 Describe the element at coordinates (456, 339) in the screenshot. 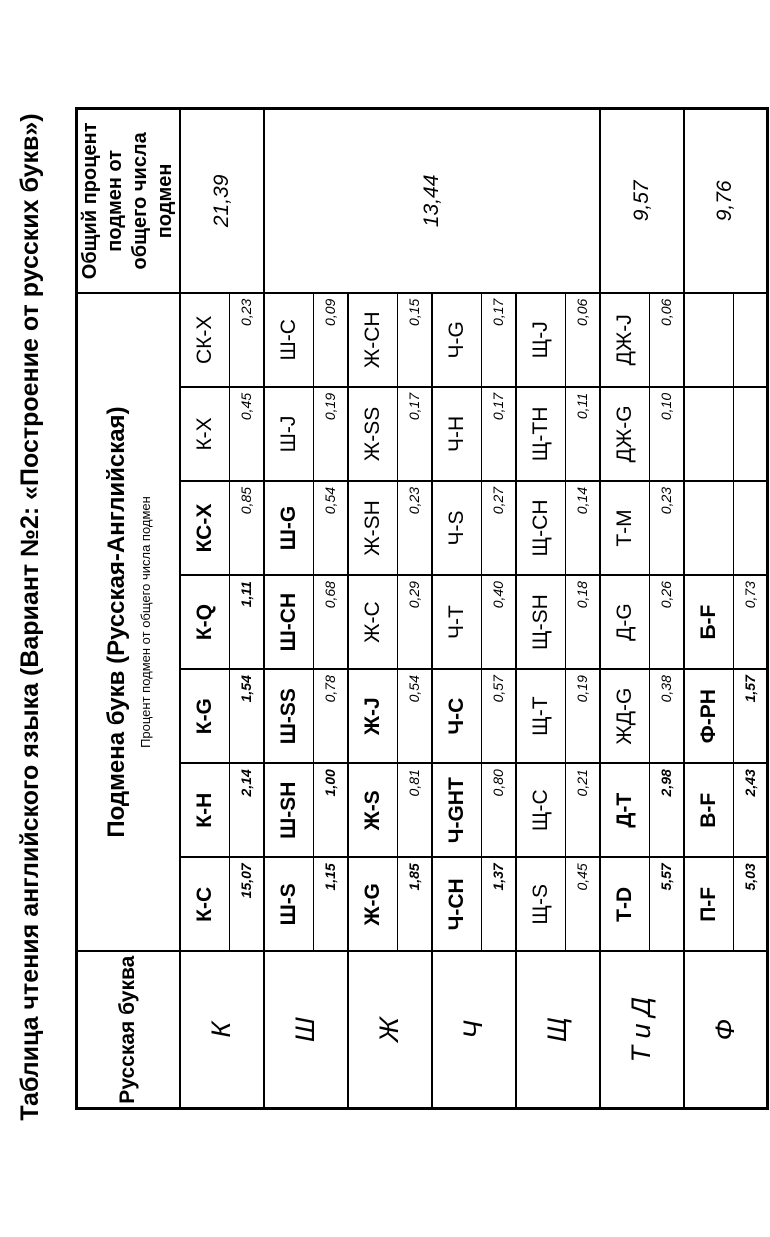

I see `substitution-pair-cell: Ч-G` at that location.